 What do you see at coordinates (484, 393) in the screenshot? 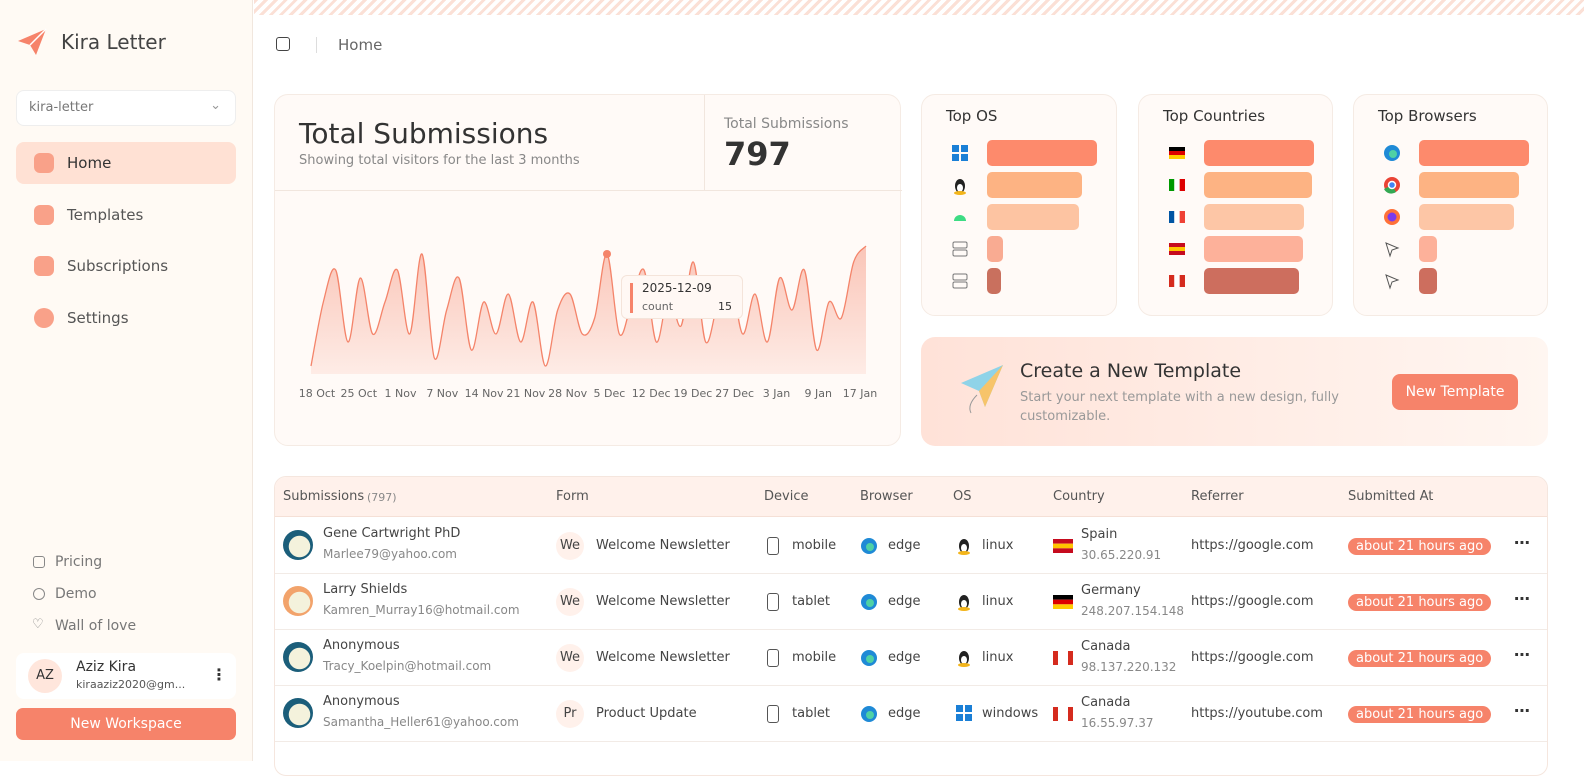
I see `x-tick-label: 14 Nov` at bounding box center [484, 393].